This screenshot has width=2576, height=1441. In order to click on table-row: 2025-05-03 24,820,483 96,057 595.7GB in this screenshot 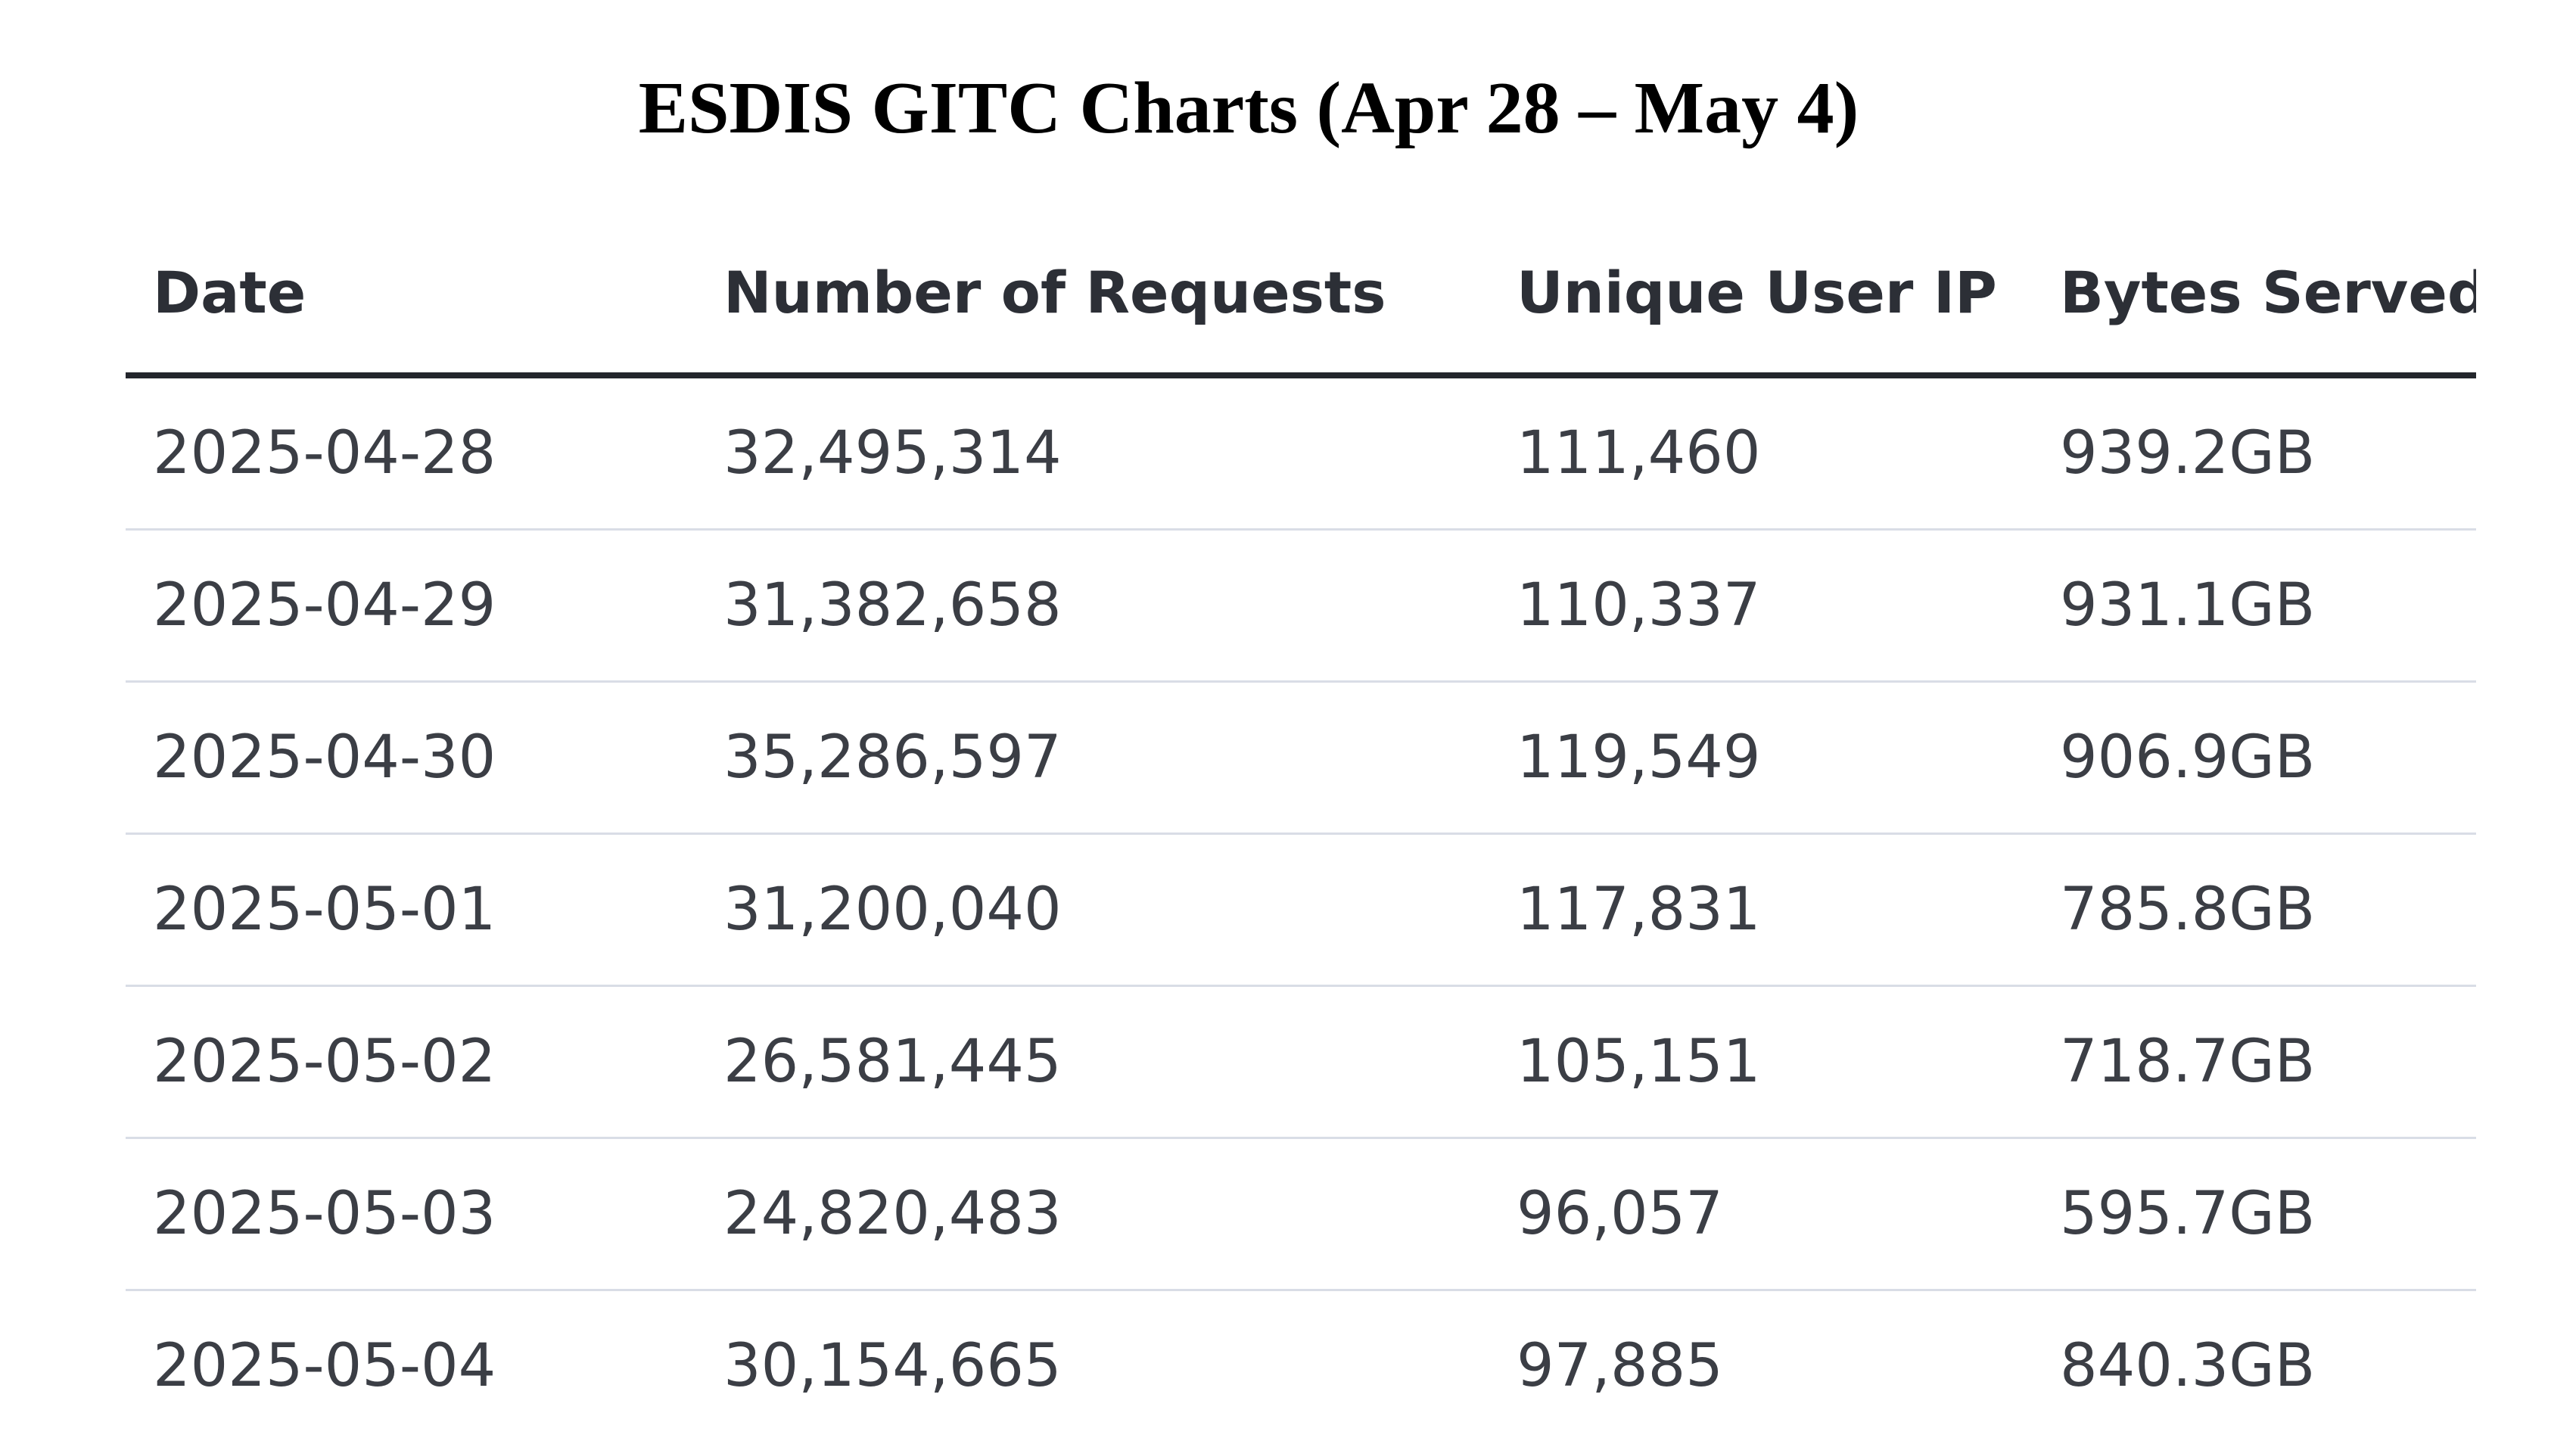, I will do `click(1301, 1214)`.